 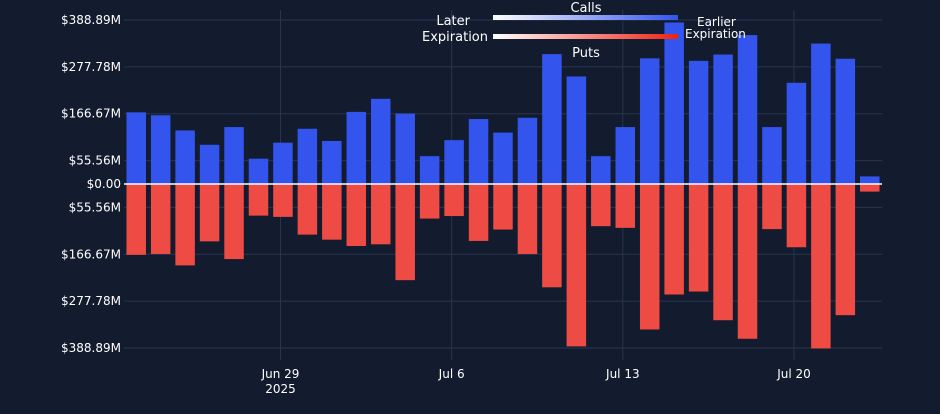 I want to click on x-tick-label: Jul 6, so click(x=451, y=374).